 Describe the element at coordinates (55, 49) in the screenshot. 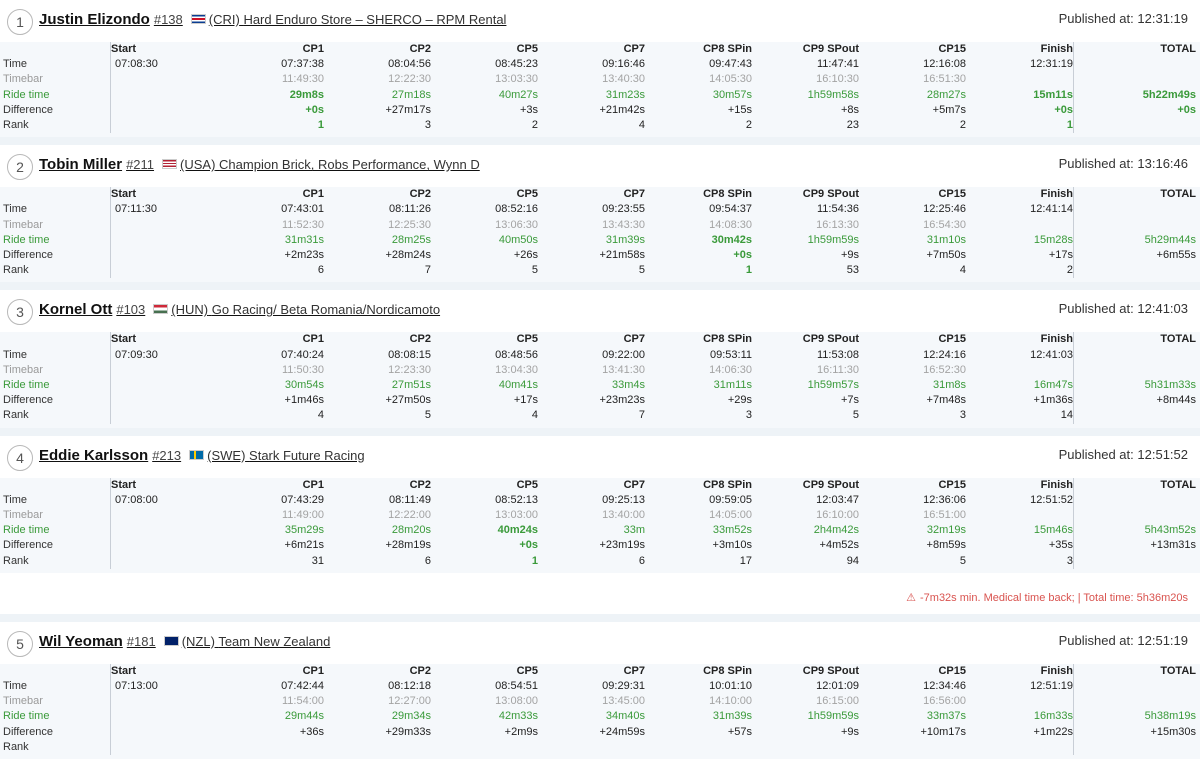

I see `table-corner` at that location.